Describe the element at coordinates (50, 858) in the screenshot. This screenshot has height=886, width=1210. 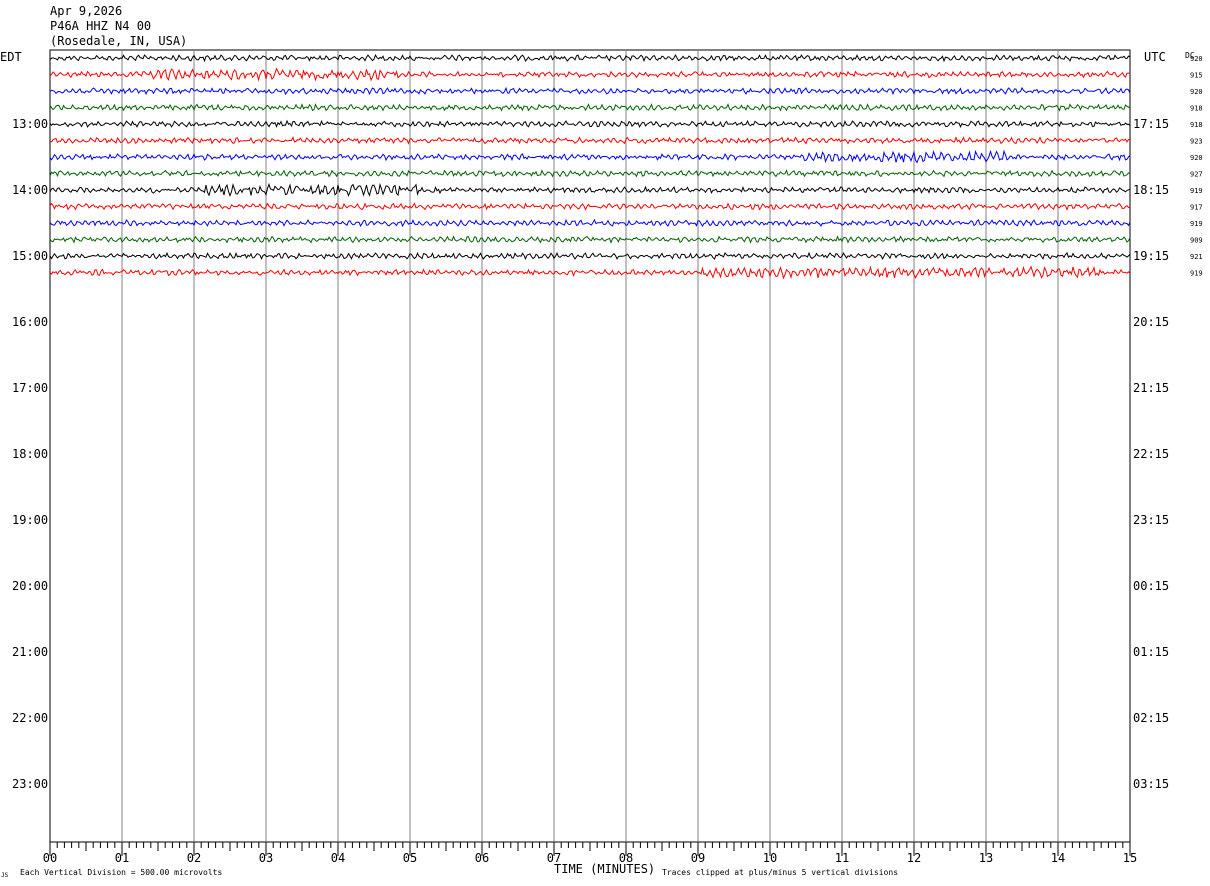
I see `x-tick-label: 00` at that location.